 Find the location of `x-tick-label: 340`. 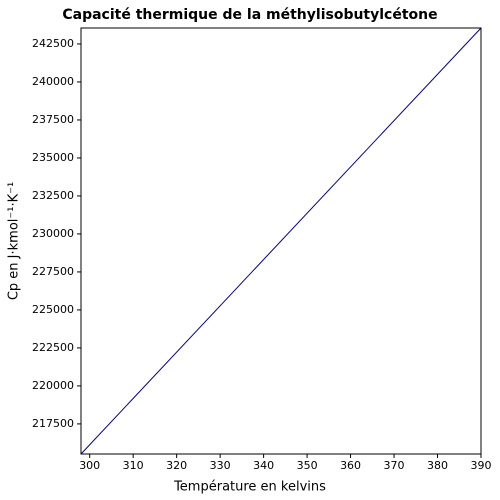

x-tick-label: 340 is located at coordinates (263, 465).